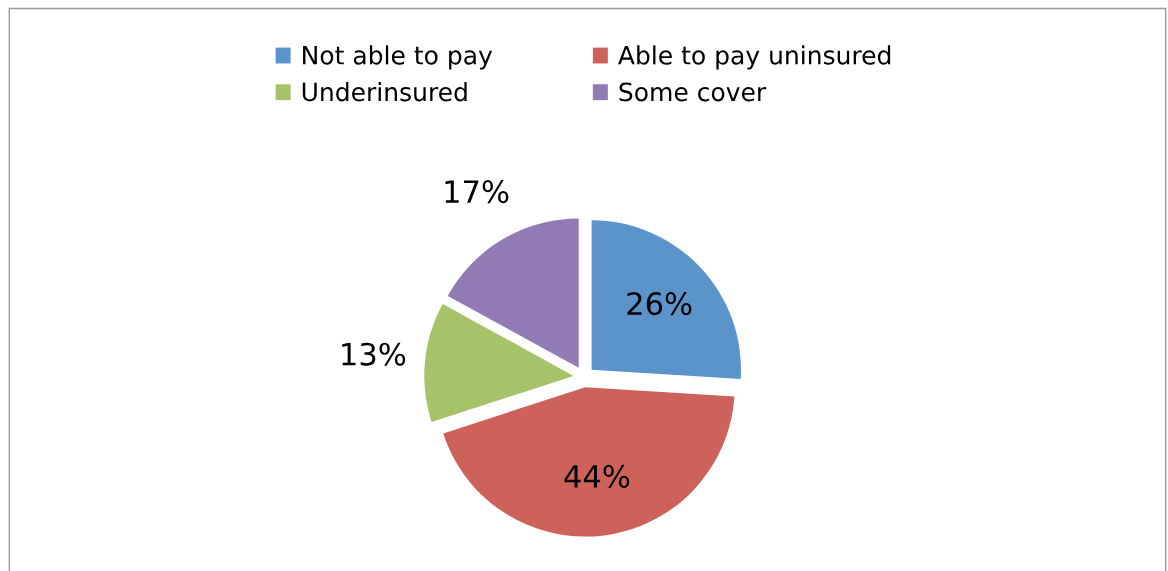  What do you see at coordinates (597, 476) in the screenshot?
I see `data-label: 44%` at bounding box center [597, 476].